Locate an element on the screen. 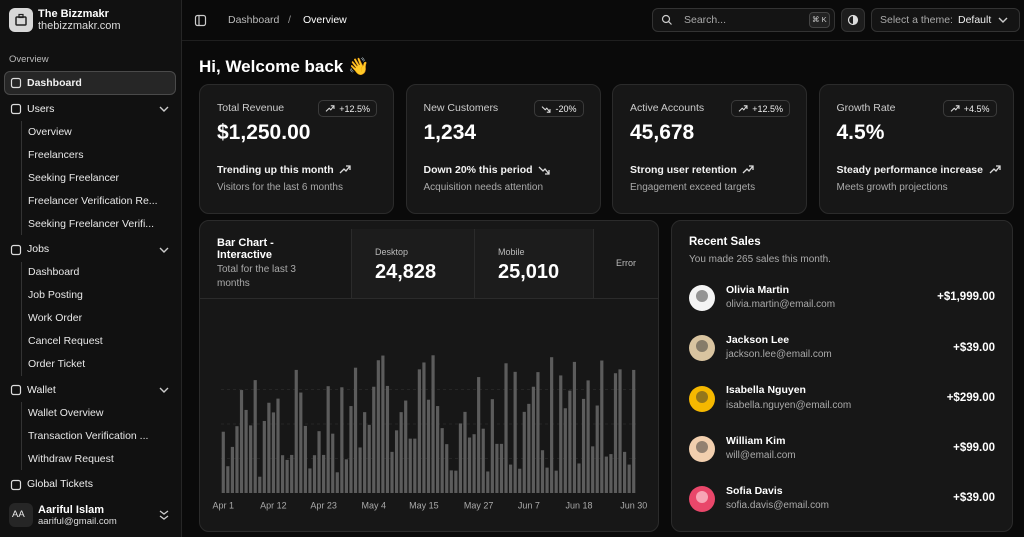 Image resolution: width=1024 pixels, height=537 pixels. nav-subitem: Job Posting is located at coordinates (55, 295).